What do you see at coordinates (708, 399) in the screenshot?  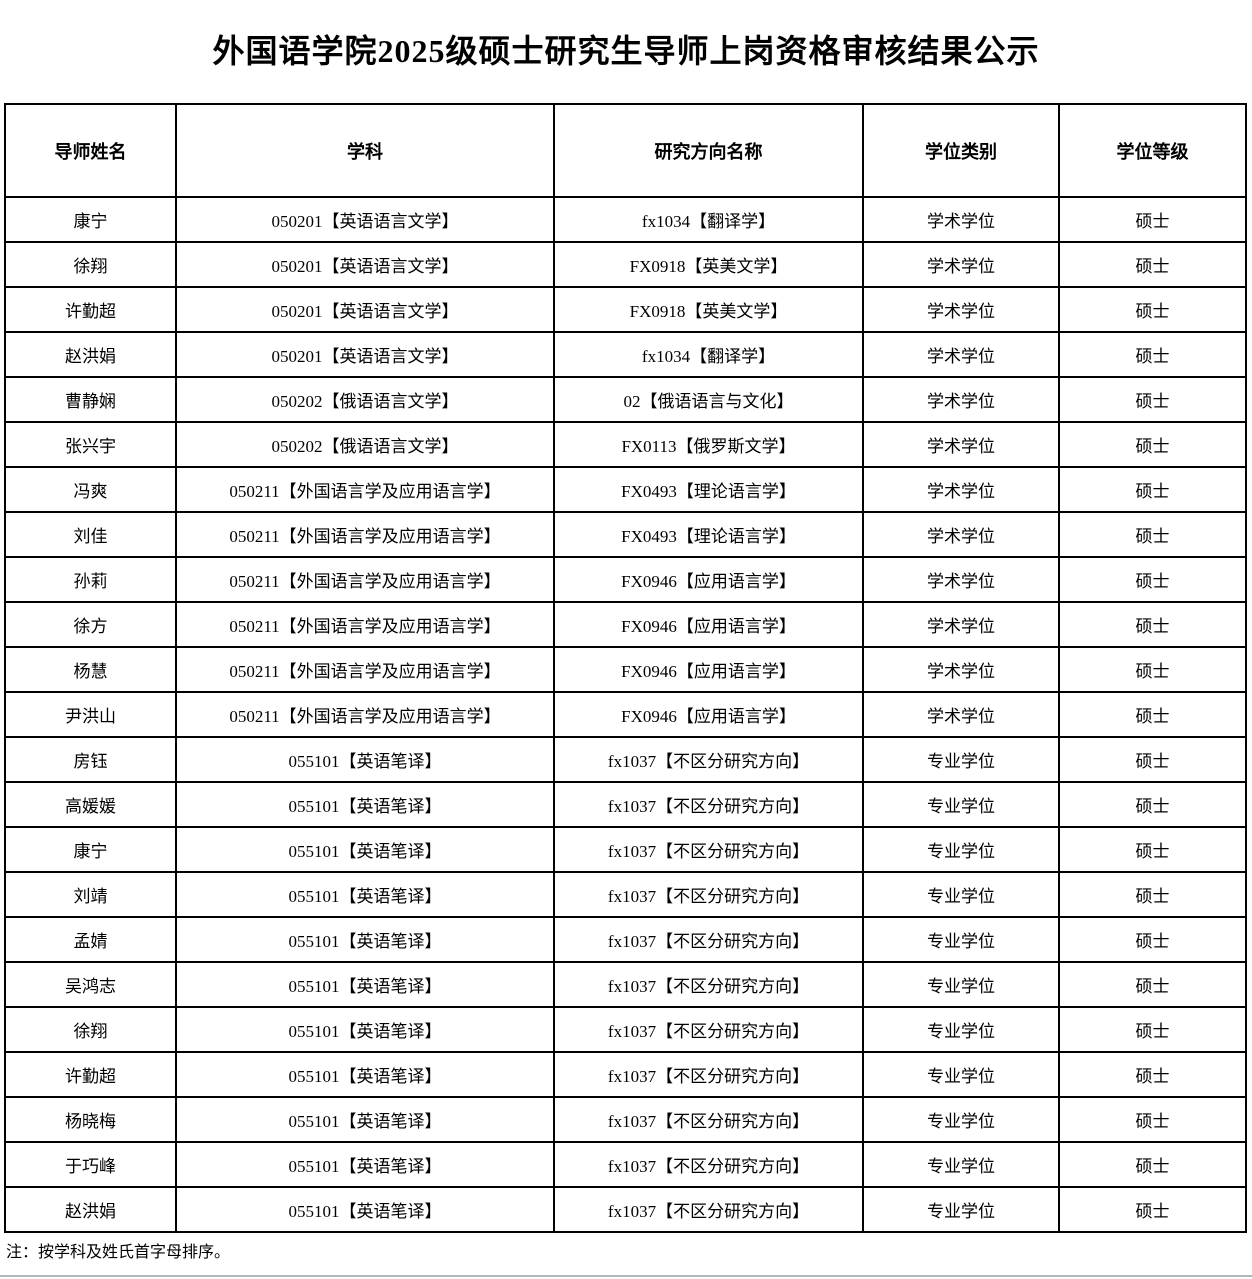 I see `cell-research-direction: 02【俄语语言与文化】` at bounding box center [708, 399].